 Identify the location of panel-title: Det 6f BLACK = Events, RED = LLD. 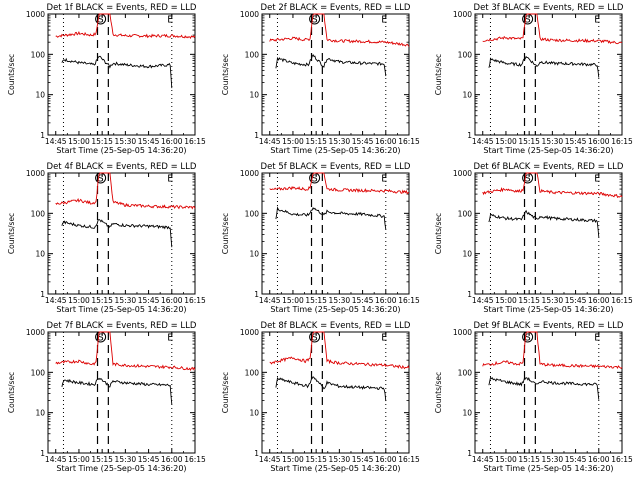
(549, 167).